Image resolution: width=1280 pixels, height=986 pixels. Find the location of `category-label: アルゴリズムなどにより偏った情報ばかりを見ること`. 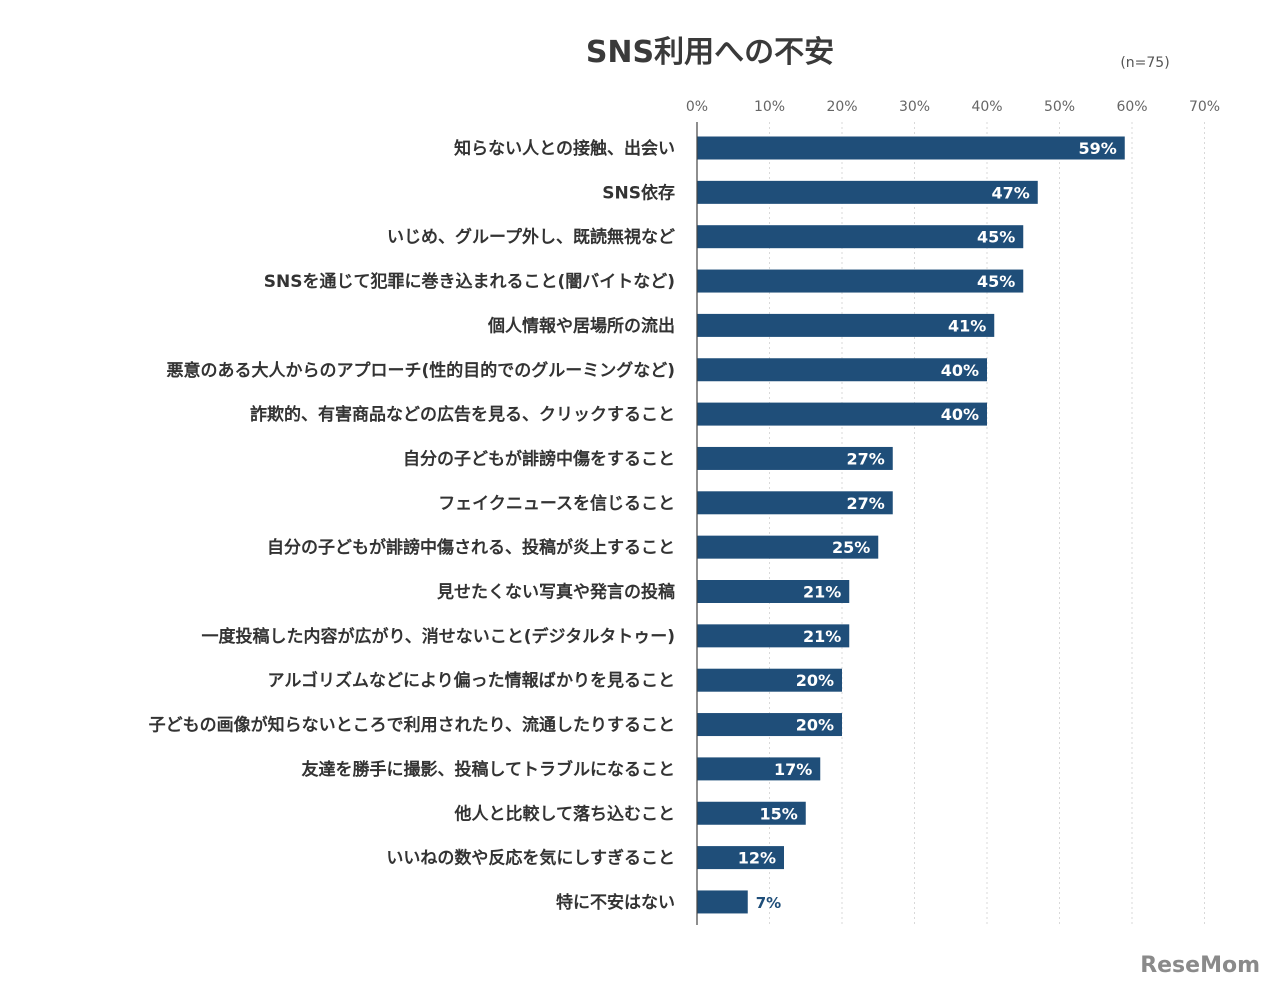

category-label: アルゴリズムなどにより偏った情報ばかりを見ること is located at coordinates (472, 680).